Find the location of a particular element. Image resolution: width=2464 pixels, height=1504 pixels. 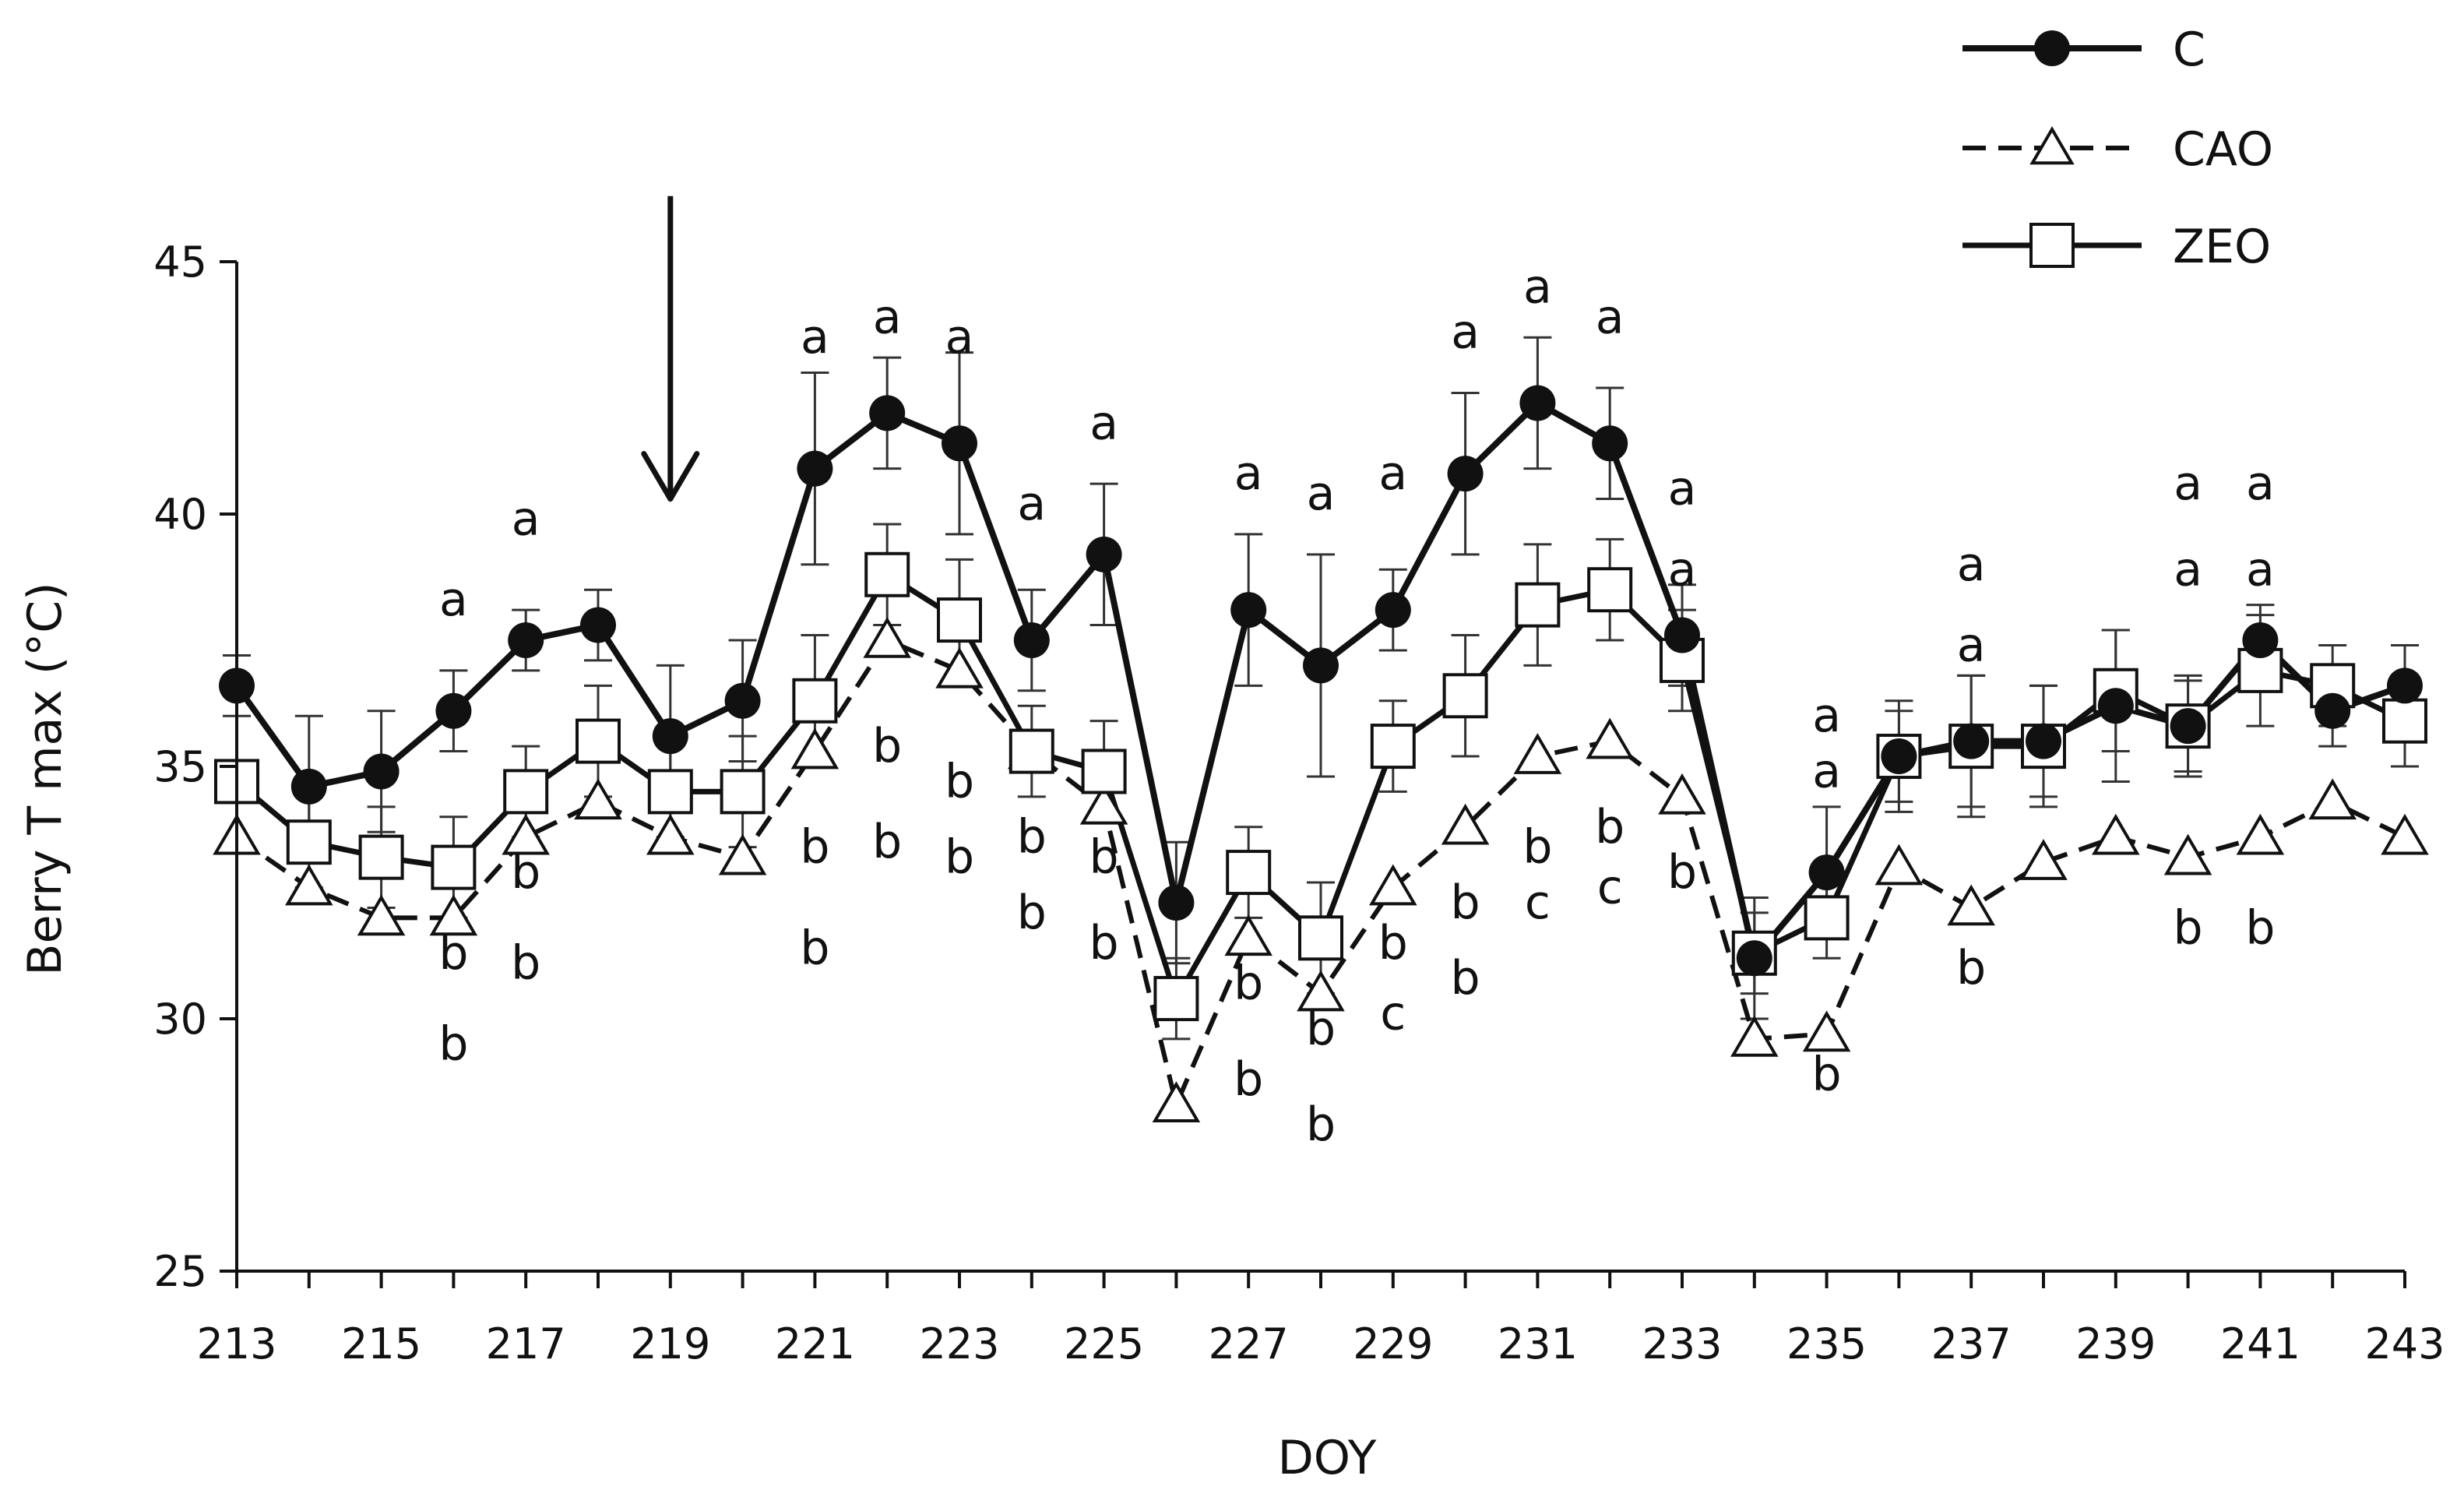

y-tick-label: 40 is located at coordinates (180, 514).